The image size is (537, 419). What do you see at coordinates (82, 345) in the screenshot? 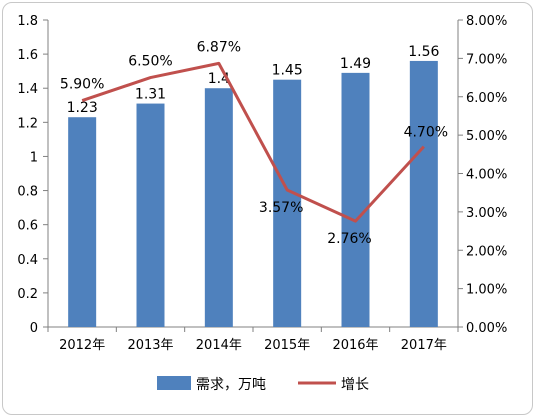
I see `x-tick-label: 2012年` at bounding box center [82, 345].